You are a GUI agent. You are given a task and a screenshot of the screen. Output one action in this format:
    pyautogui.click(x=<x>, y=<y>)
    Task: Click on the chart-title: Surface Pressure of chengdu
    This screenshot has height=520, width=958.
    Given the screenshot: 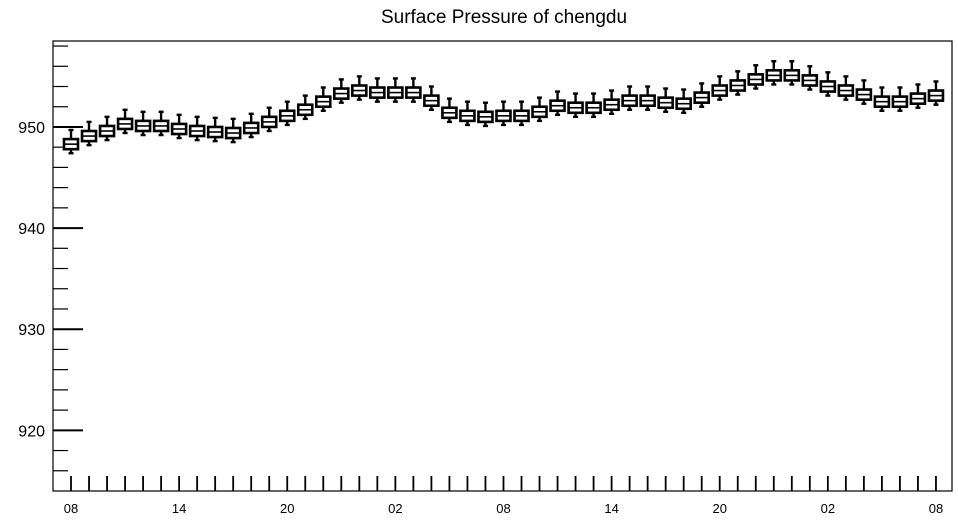 What is the action you would take?
    pyautogui.click(x=504, y=17)
    